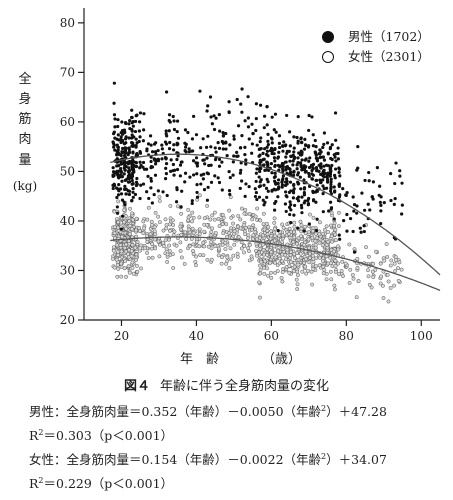 The height and width of the screenshot is (500, 453). What do you see at coordinates (356, 412) in the screenshot?
I see `male-equation-tail: ）＋47.28` at bounding box center [356, 412].